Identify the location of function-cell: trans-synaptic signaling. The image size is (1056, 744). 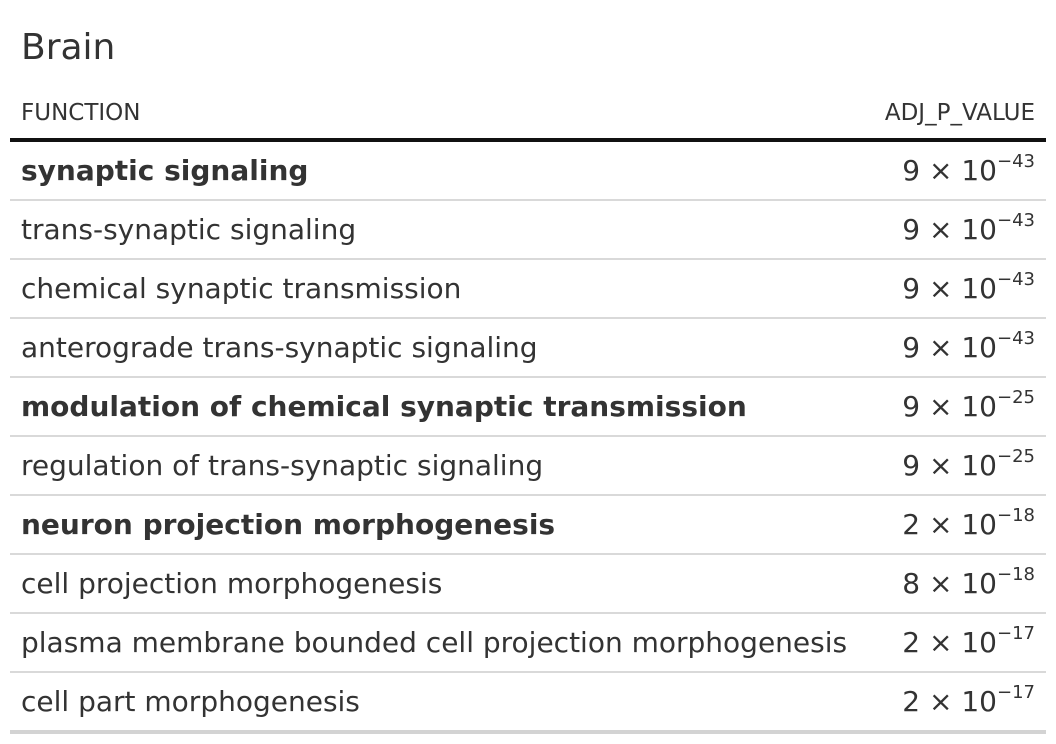
(438, 230).